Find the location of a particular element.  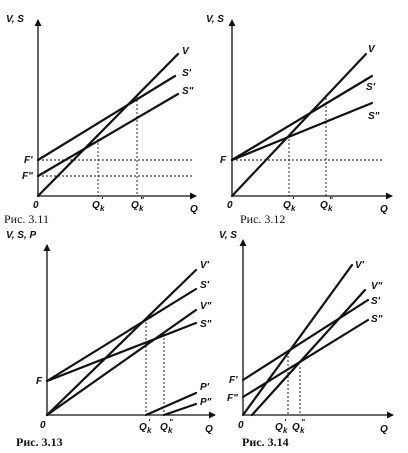

line-label-p-prime: P' is located at coordinates (205, 387).